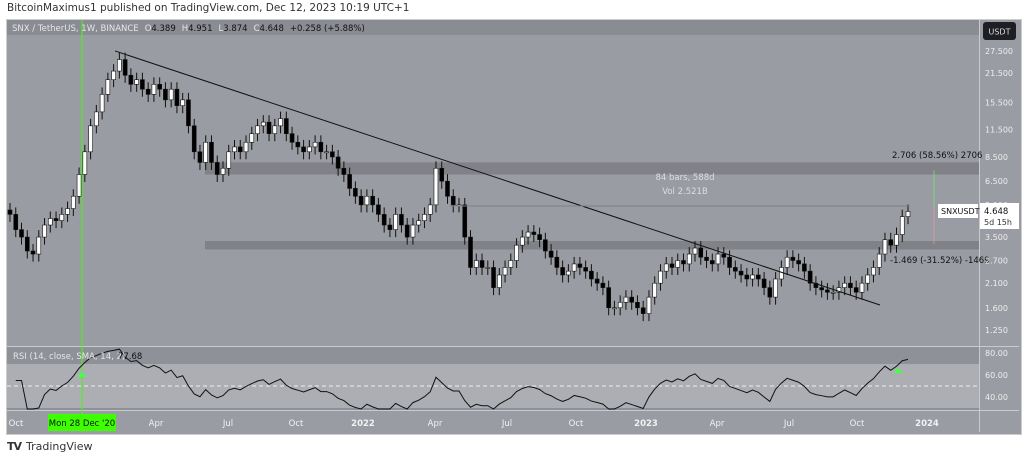  Describe the element at coordinates (999, 31) in the screenshot. I see `currency-button` at that location.